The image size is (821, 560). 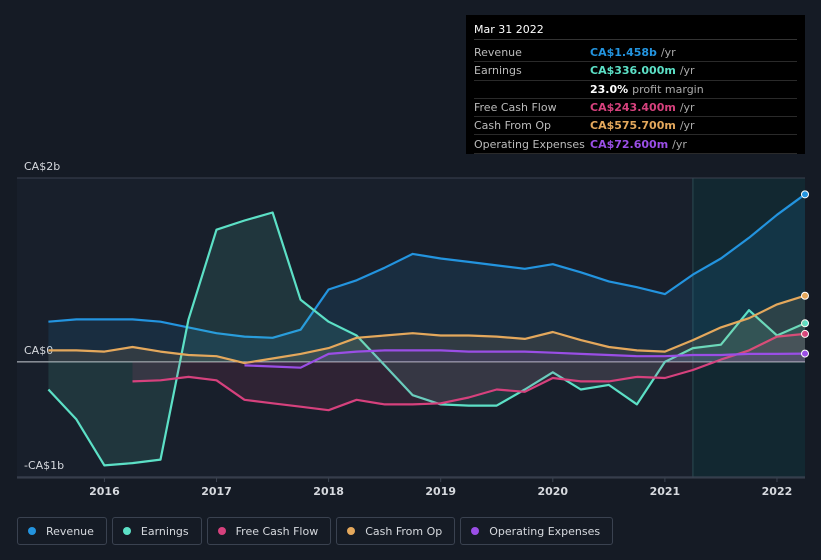 What do you see at coordinates (38, 350) in the screenshot?
I see `y-tick-label: CA$0` at bounding box center [38, 350].